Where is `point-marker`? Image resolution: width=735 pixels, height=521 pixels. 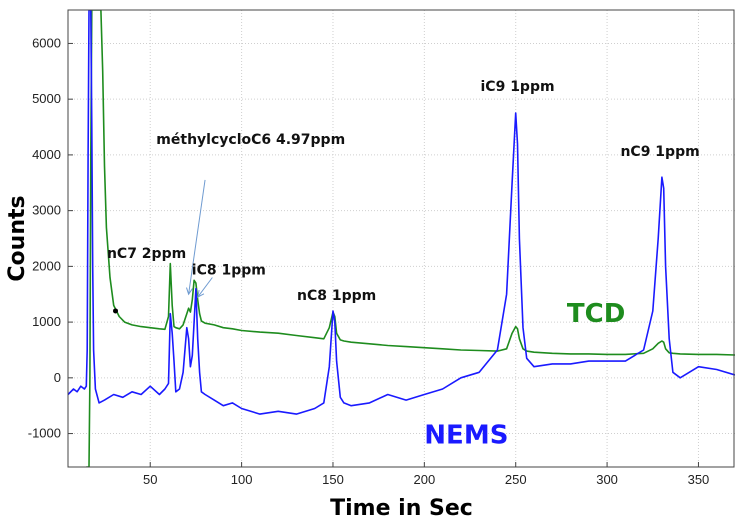 point-marker is located at coordinates (116, 311).